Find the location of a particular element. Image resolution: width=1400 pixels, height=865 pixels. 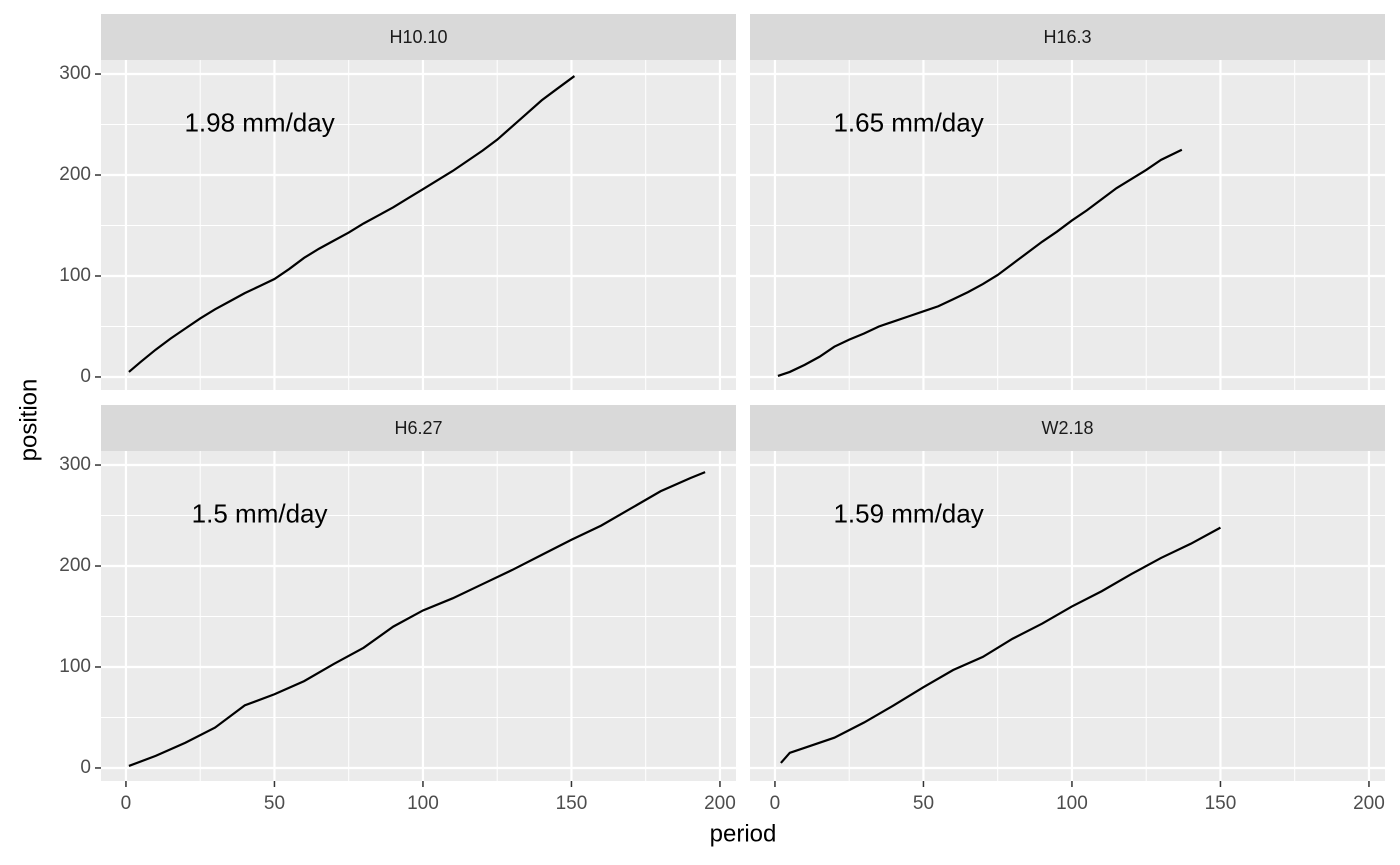

strip-title: H16.3 is located at coordinates (1067, 37).